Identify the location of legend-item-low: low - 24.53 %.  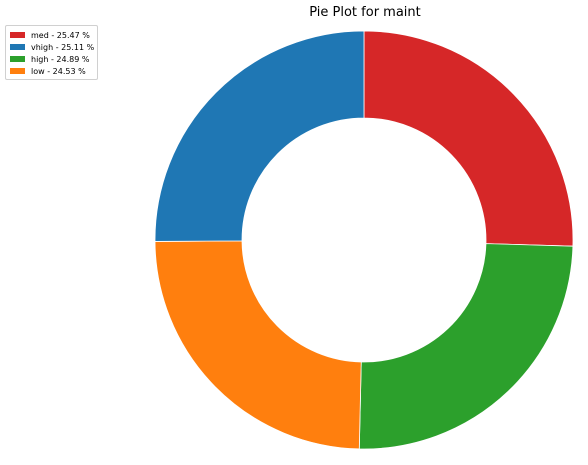
(52, 71).